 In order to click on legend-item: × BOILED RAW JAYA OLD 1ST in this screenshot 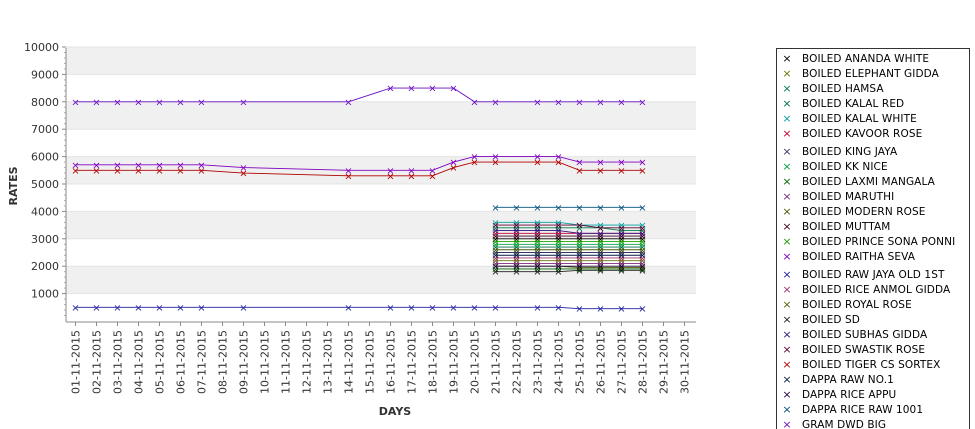, I will do `click(860, 274)`.